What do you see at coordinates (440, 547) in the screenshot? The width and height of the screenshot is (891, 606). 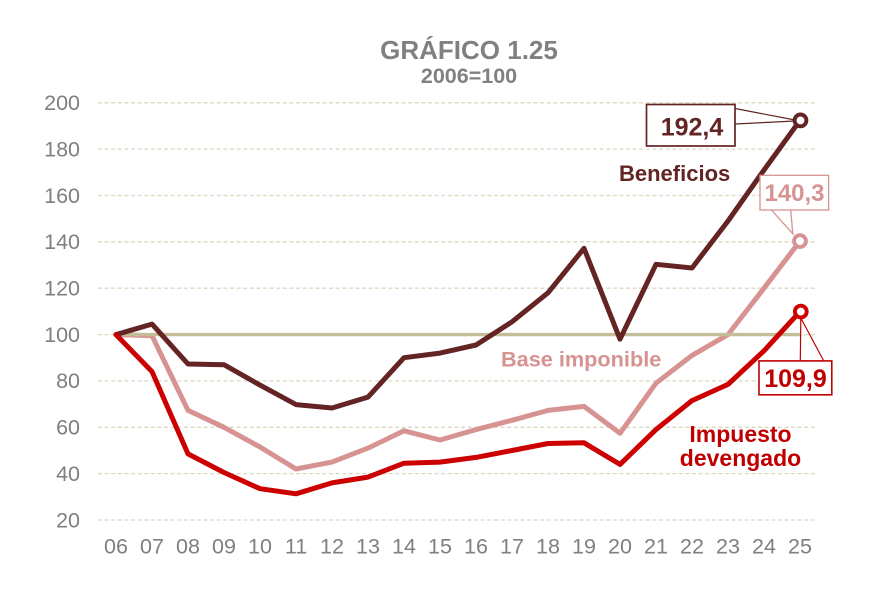 I see `svg-text: 15` at bounding box center [440, 547].